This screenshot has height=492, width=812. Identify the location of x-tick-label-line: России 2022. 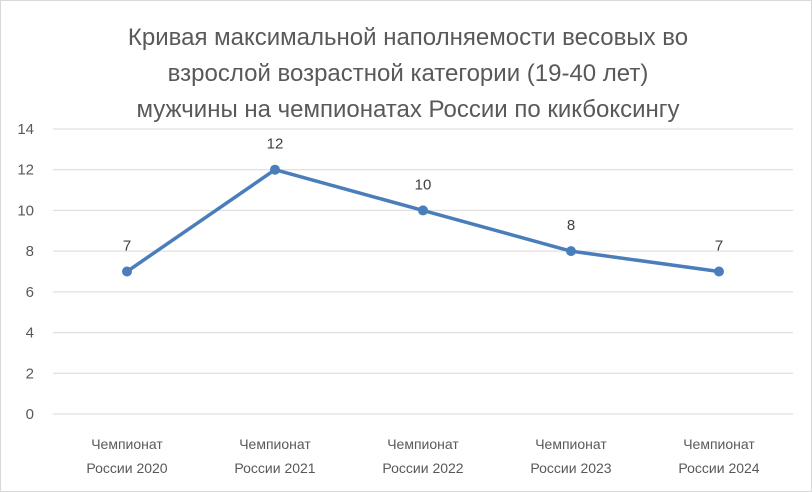
(422, 468).